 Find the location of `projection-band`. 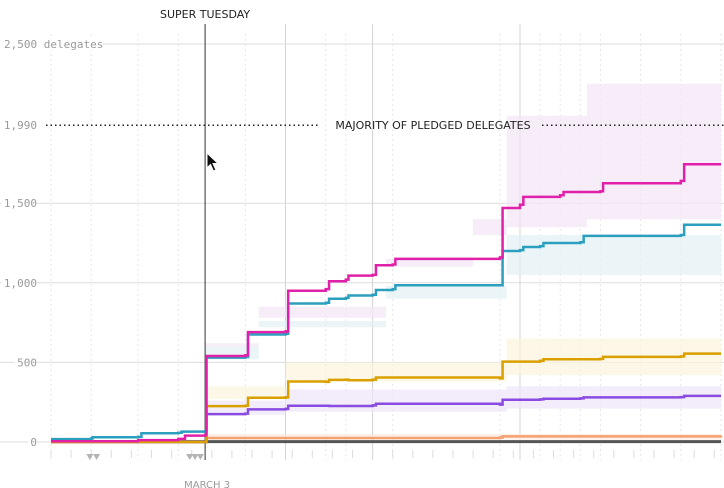

projection-band is located at coordinates (463, 375).